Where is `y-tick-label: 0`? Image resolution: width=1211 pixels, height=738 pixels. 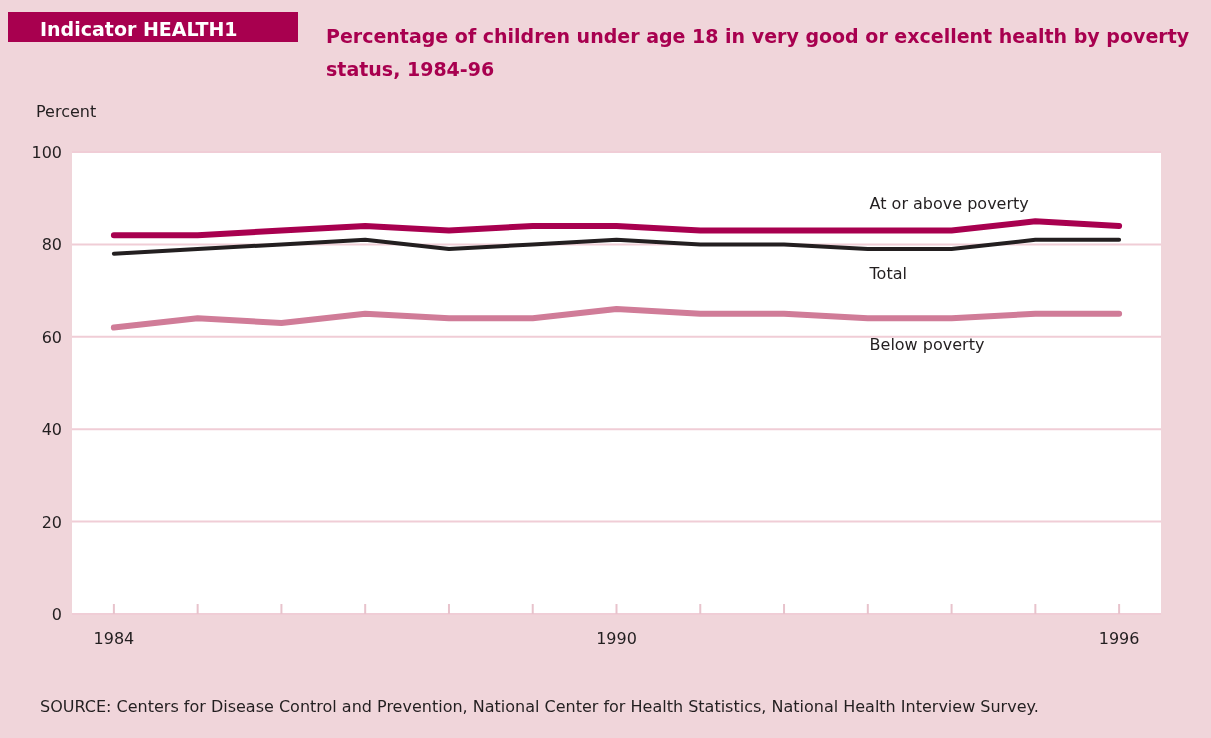
y-tick-label: 0 is located at coordinates (56, 614).